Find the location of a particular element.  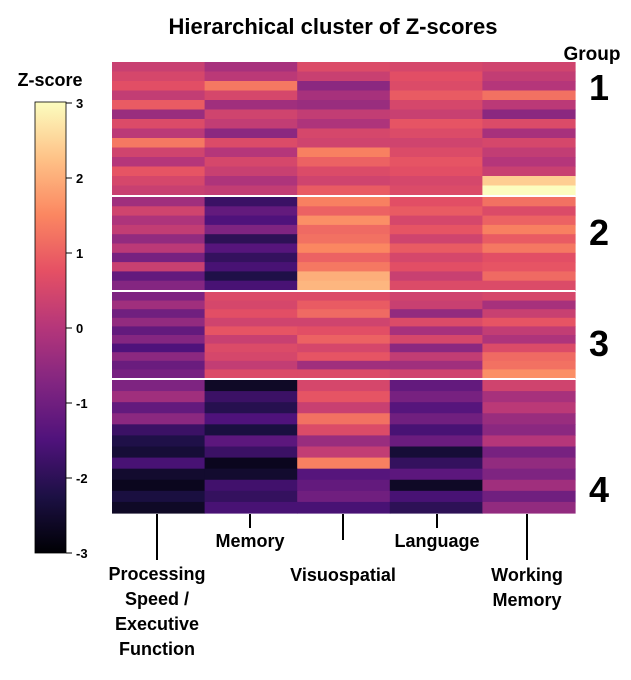

group-label: 4 is located at coordinates (599, 489).